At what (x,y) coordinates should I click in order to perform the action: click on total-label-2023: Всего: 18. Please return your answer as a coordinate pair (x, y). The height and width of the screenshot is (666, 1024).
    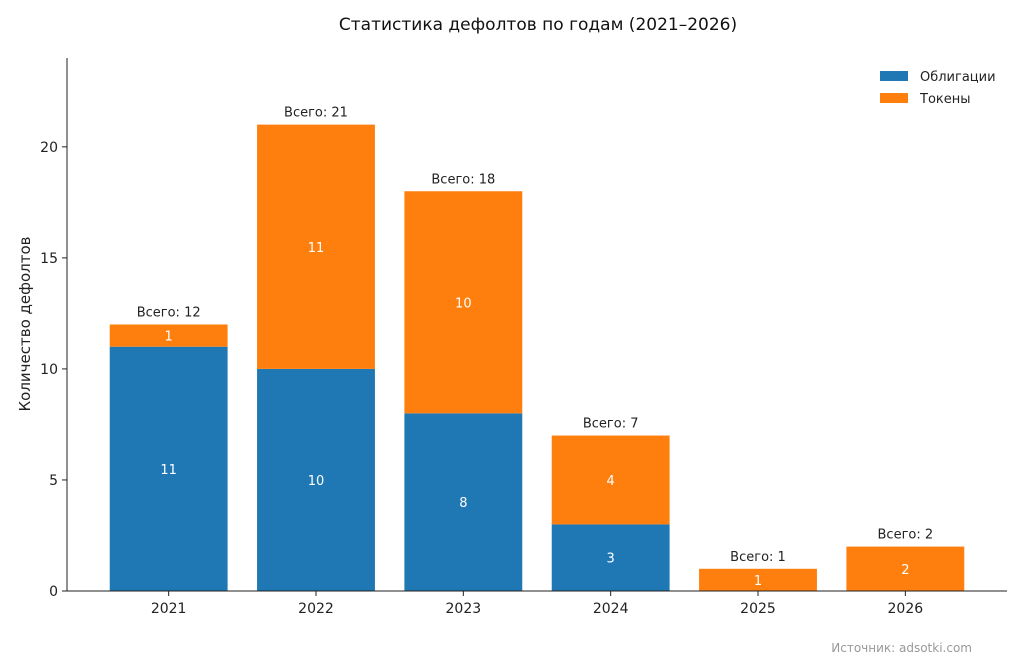
    Looking at the image, I should click on (463, 179).